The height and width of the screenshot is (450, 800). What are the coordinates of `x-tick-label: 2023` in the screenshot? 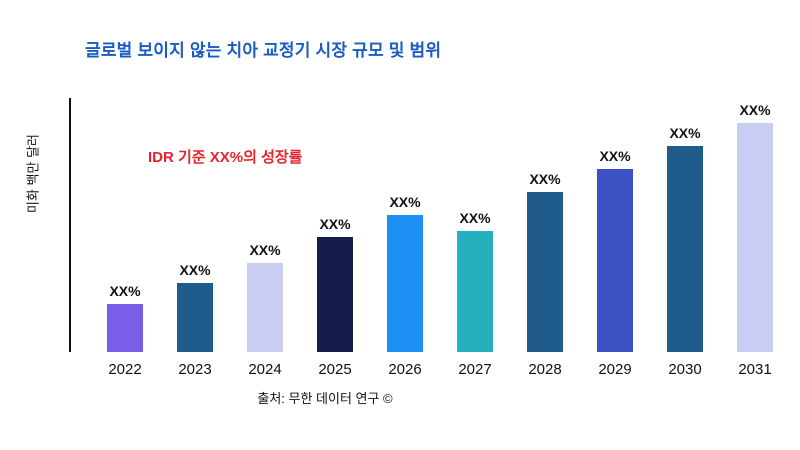 It's located at (195, 369).